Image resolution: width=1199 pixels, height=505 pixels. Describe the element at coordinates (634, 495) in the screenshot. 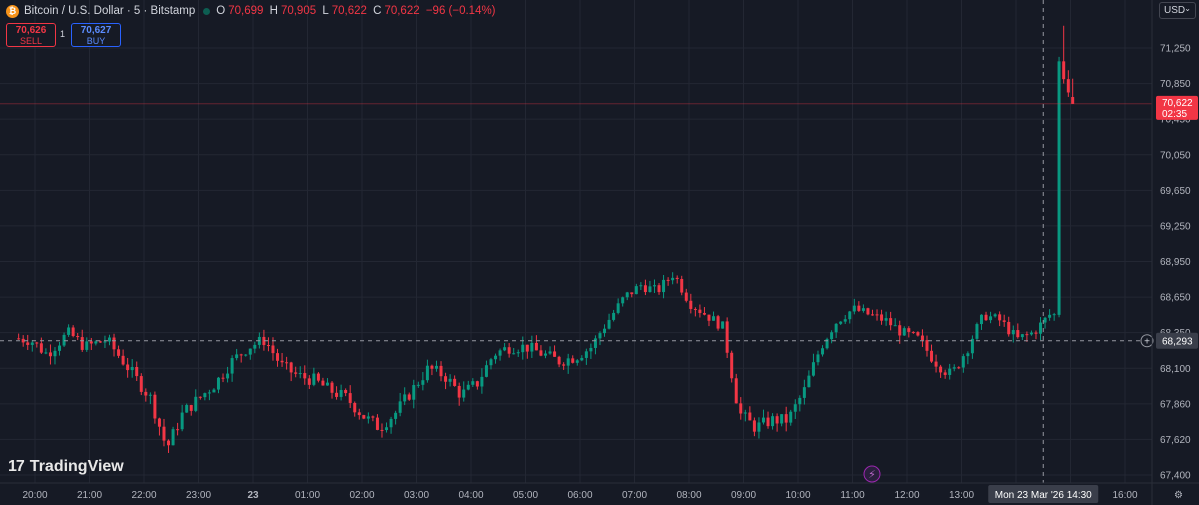

I see `time-tick-label: 07:00` at that location.